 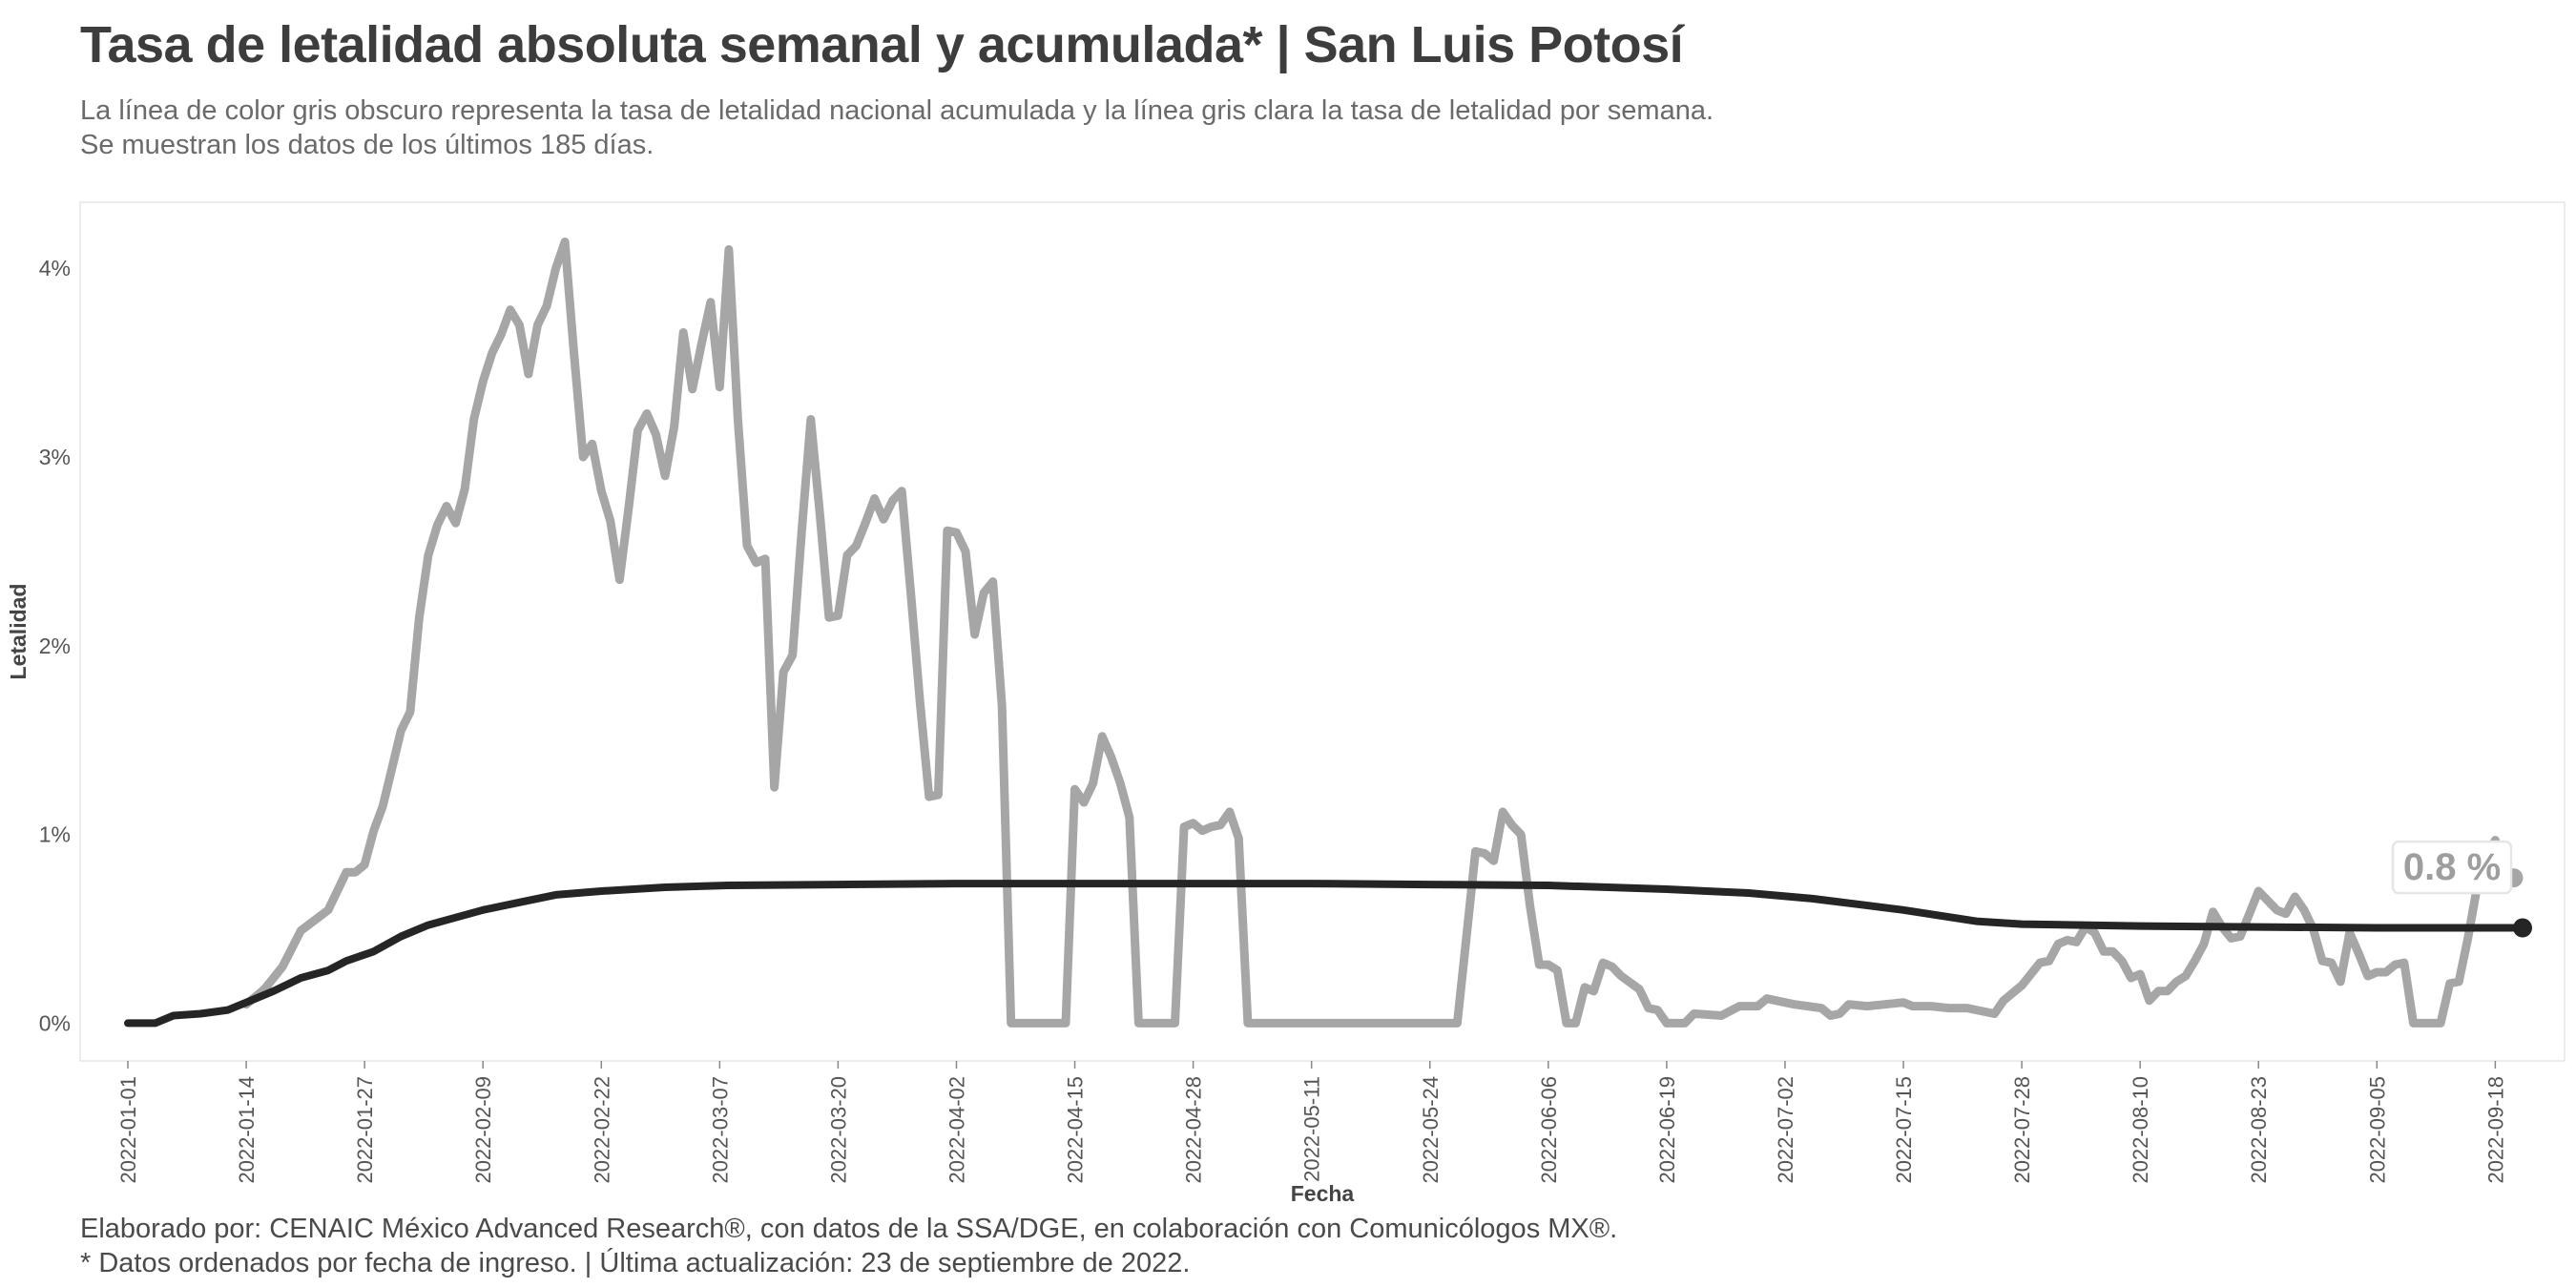 What do you see at coordinates (2022, 1130) in the screenshot?
I see `x-tick-label: 2022-07-28` at bounding box center [2022, 1130].